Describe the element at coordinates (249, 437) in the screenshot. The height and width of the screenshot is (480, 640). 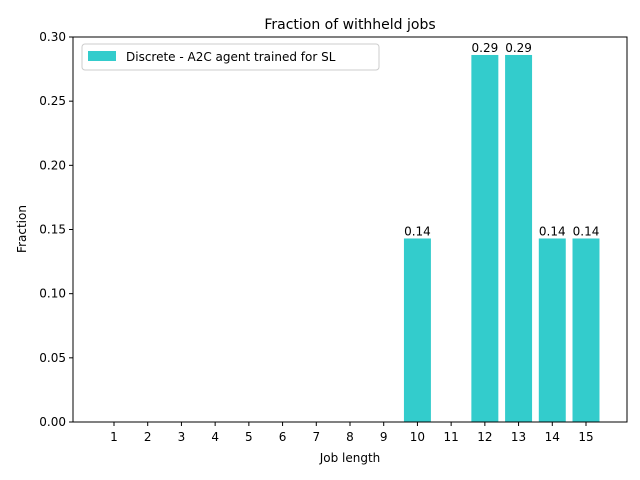
I see `x-tick-label-5: 5` at that location.